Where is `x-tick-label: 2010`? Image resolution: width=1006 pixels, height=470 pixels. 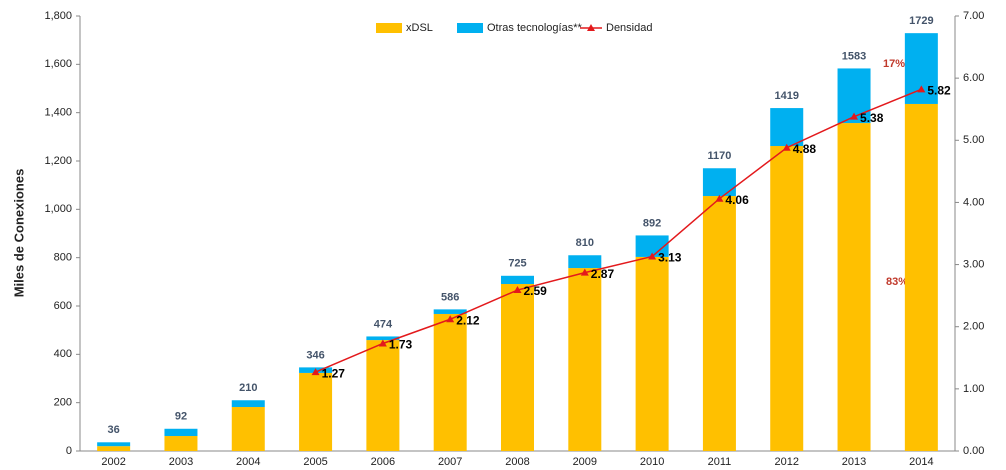
x-tick-label: 2010 is located at coordinates (652, 462).